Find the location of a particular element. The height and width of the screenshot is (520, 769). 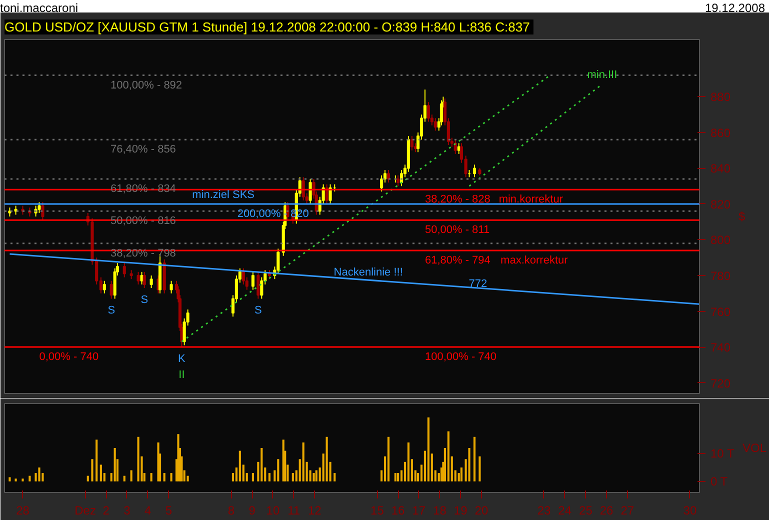

x-tick-label: 4 is located at coordinates (148, 511).